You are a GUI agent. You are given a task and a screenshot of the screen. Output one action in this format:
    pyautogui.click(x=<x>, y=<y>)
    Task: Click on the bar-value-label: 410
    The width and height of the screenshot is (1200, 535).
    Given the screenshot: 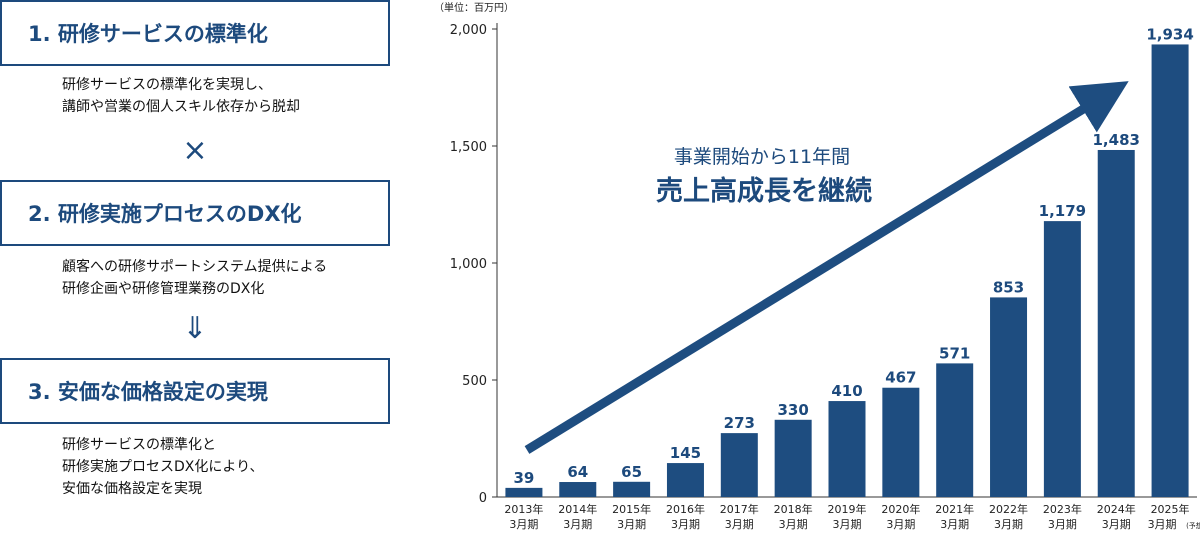 What is the action you would take?
    pyautogui.click(x=846, y=391)
    